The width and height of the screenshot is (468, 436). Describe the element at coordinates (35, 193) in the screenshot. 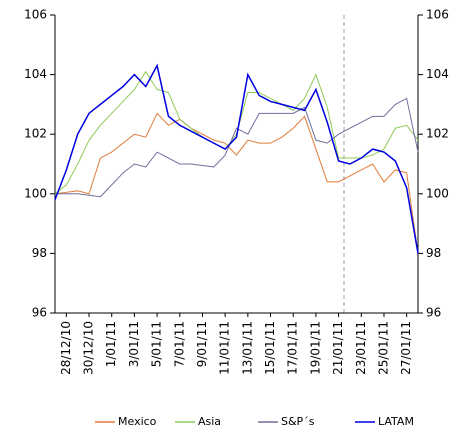

I see `y-tick-label: 100` at that location.